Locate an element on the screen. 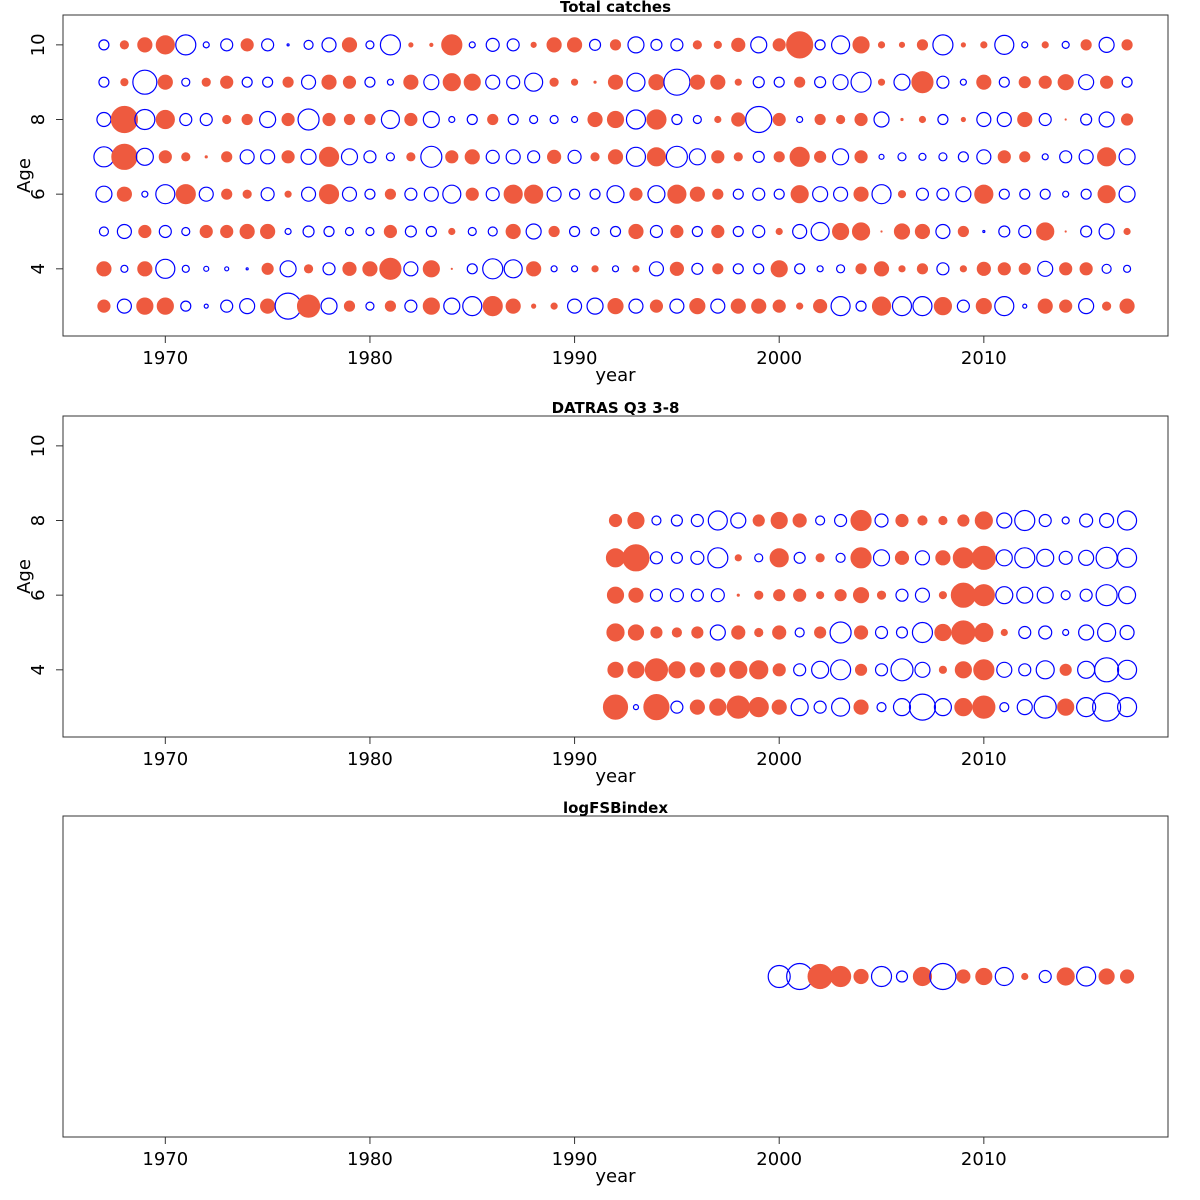 The width and height of the screenshot is (1200, 1200). x-tick-label: 1990 is located at coordinates (575, 759).